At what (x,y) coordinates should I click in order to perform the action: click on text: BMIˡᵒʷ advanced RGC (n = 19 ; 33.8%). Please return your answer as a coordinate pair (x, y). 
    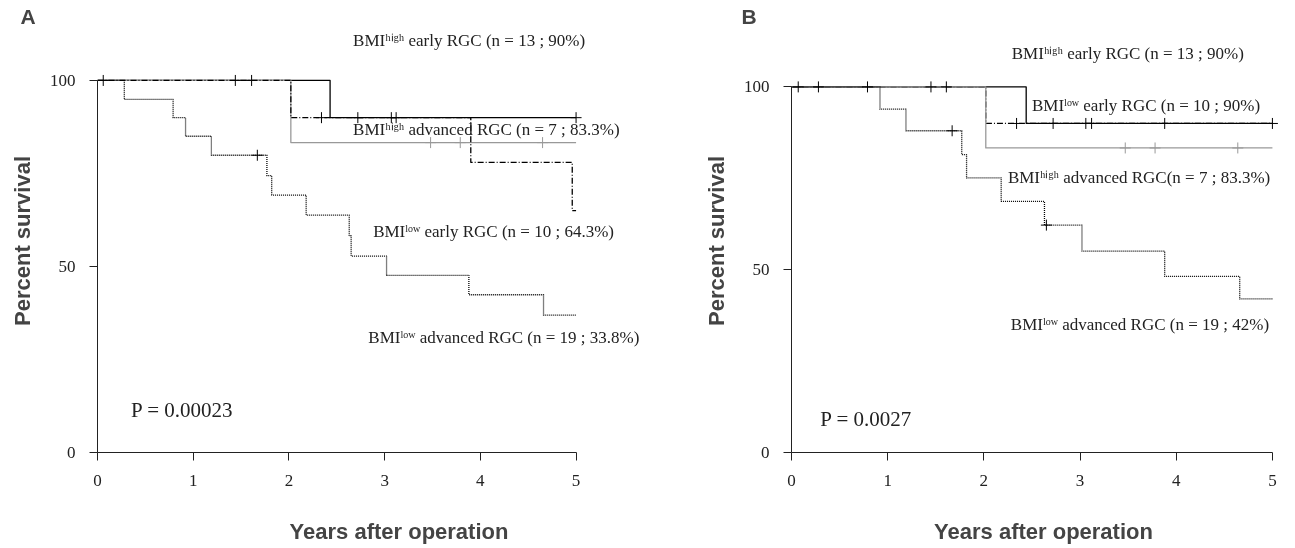
    Looking at the image, I should click on (504, 337).